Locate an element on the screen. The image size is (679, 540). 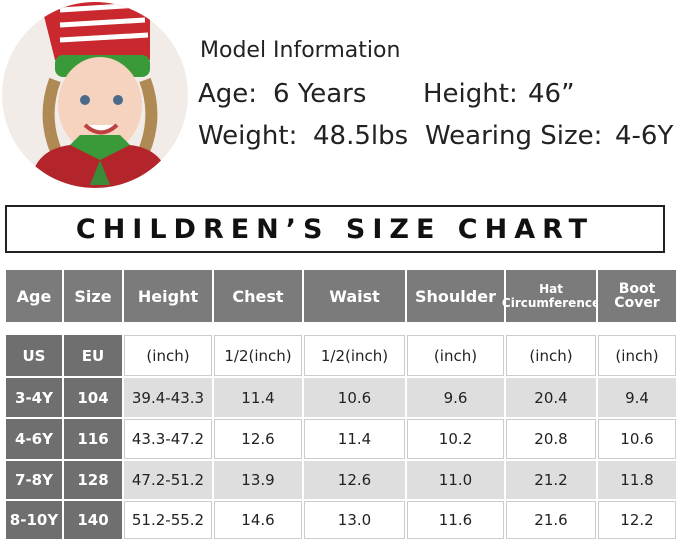
header-cell: Chest is located at coordinates (258, 296).